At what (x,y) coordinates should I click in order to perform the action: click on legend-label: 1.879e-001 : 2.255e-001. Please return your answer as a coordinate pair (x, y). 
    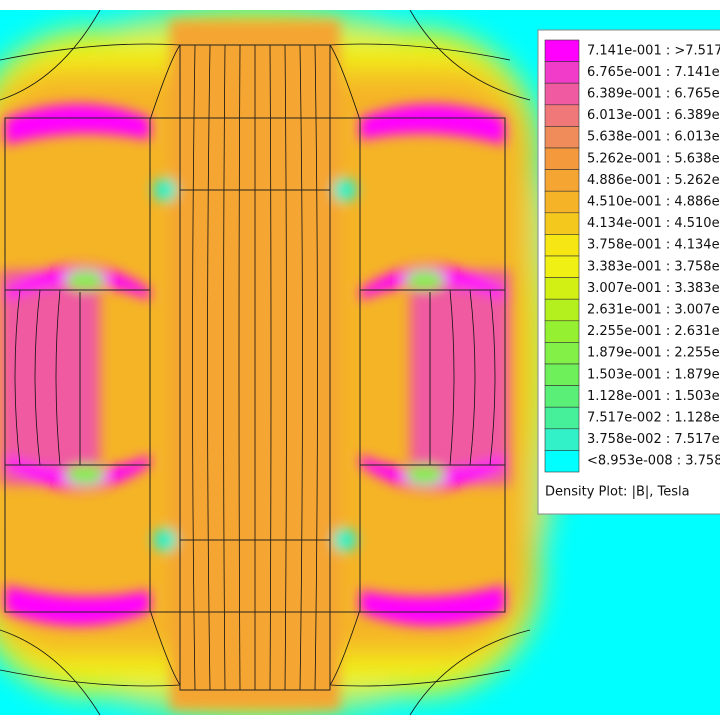
    Looking at the image, I should click on (653, 353).